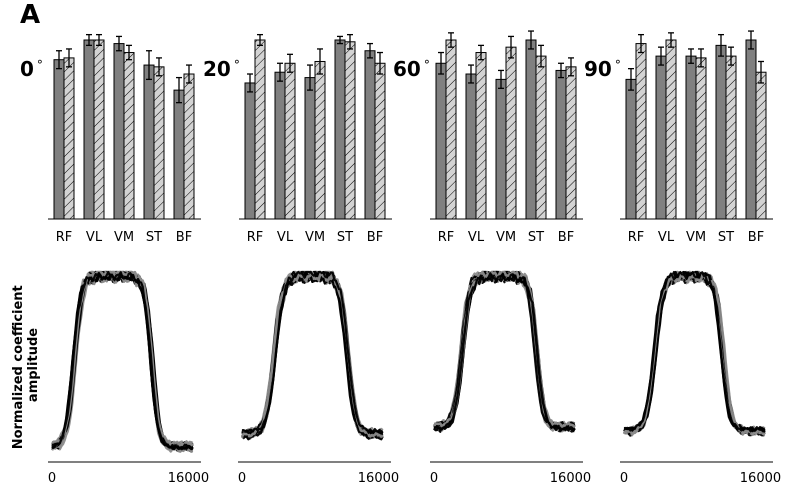  I want to click on y-axis-label-line2: amplitude, so click(33, 365).